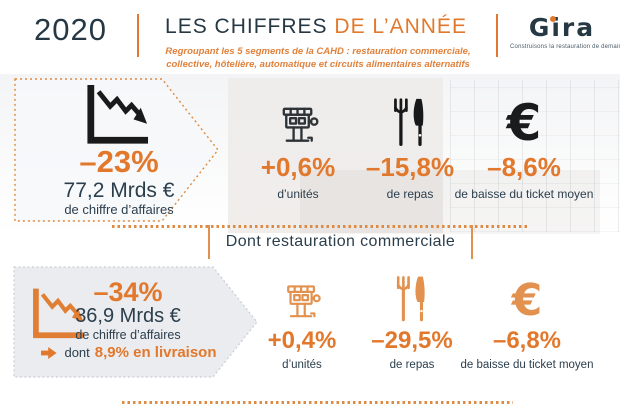  What do you see at coordinates (497, 35) in the screenshot?
I see `logo-divider-line` at bounding box center [497, 35].